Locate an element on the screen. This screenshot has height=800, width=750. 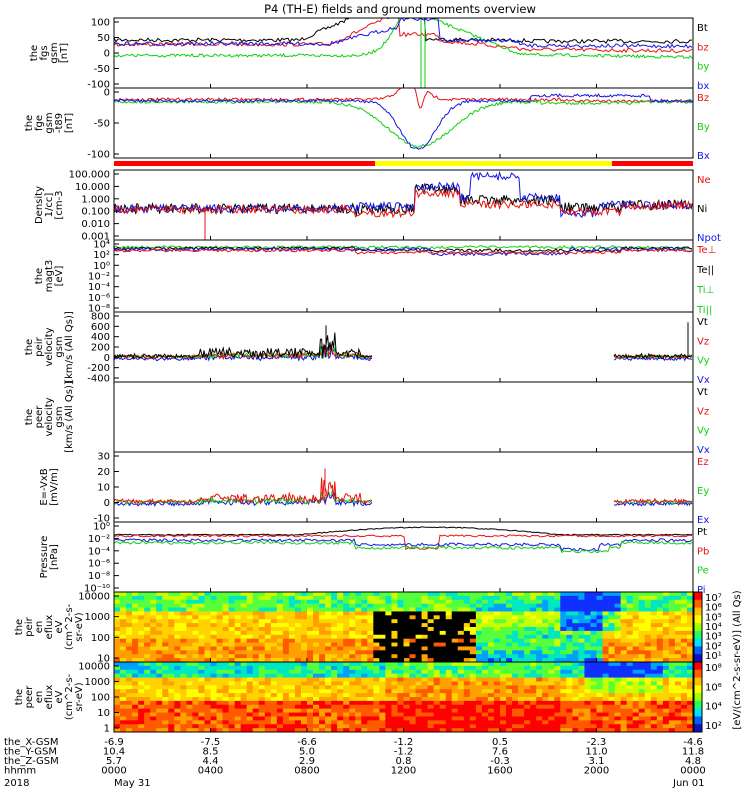
ytick-label: 10⁴ is located at coordinates (101, 245).